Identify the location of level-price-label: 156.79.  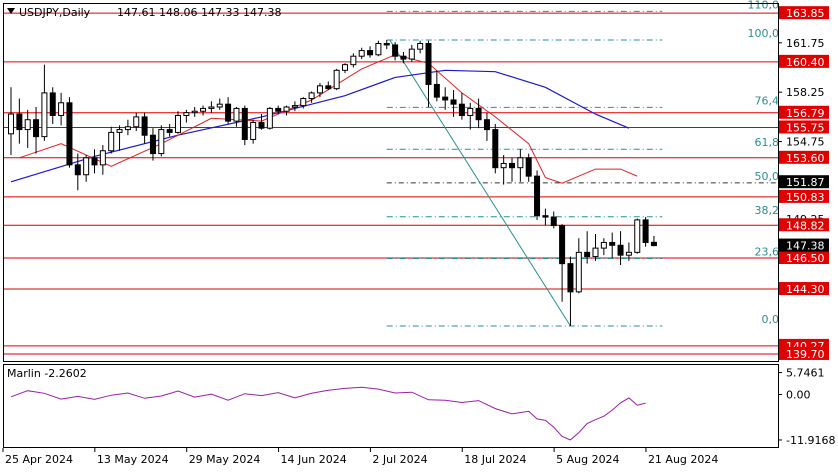
(805, 113).